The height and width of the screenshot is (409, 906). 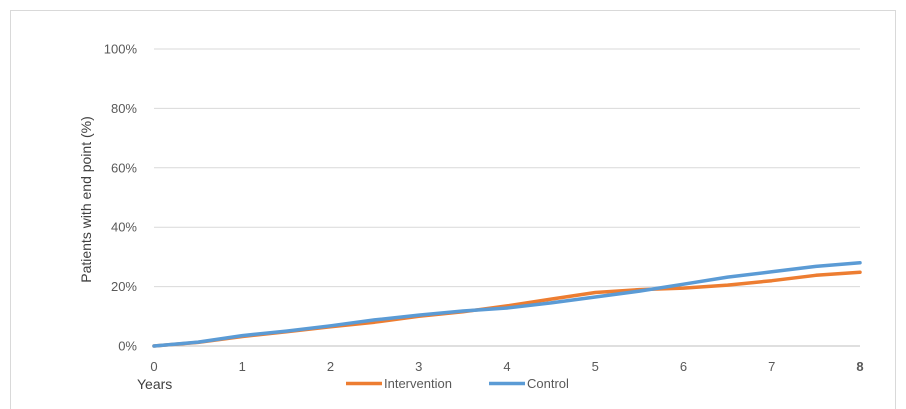 What do you see at coordinates (124, 227) in the screenshot?
I see `y-tick-label: 40%` at bounding box center [124, 227].